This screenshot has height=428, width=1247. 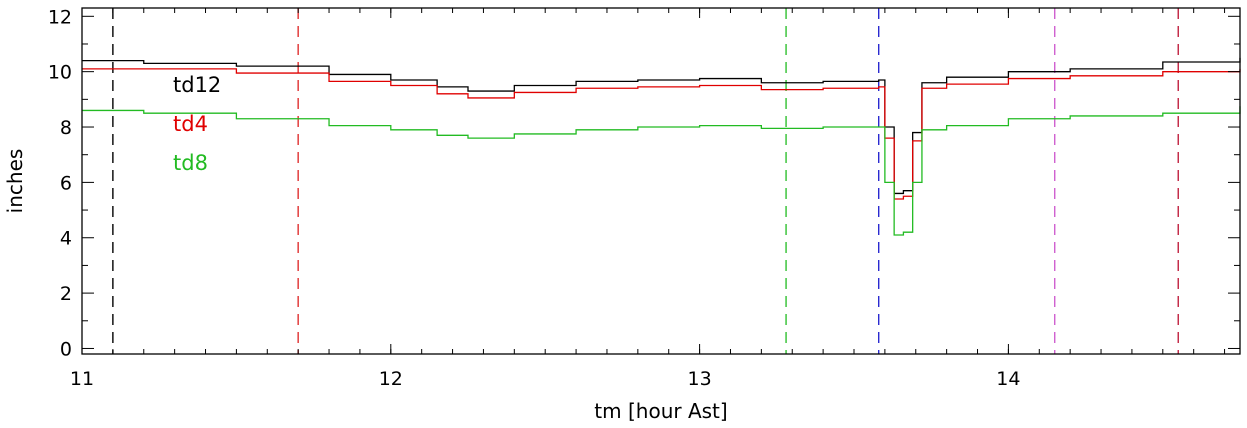 What do you see at coordinates (15, 181) in the screenshot?
I see `y-axis-label: inches` at bounding box center [15, 181].